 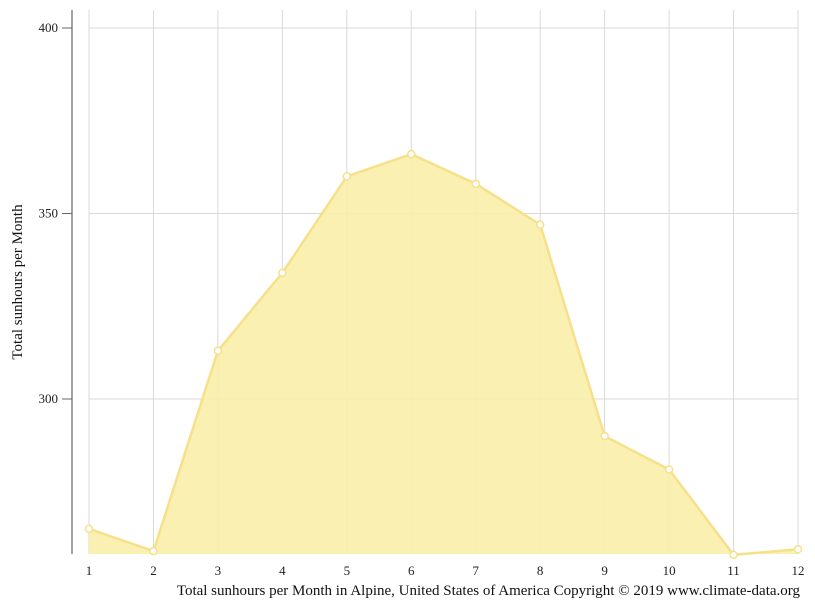 I want to click on x-tick-label-9: 9, so click(x=604, y=570).